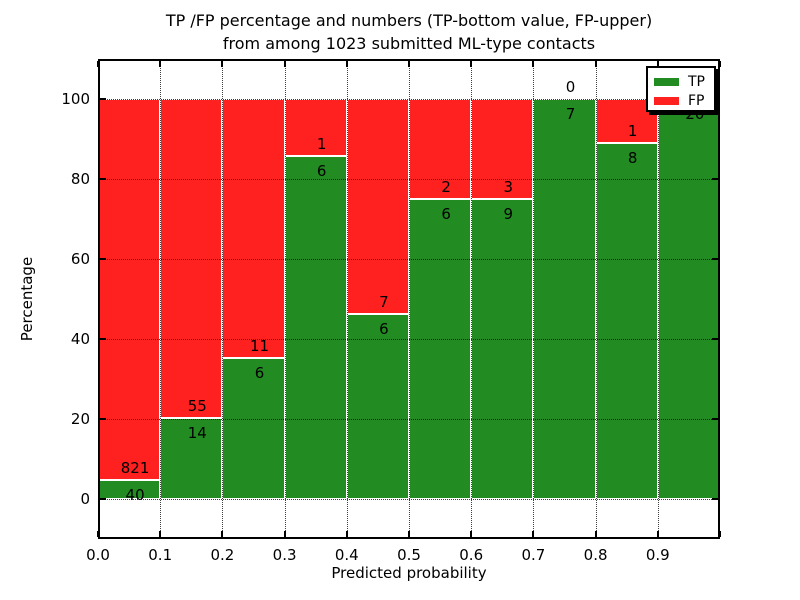  What do you see at coordinates (570, 114) in the screenshot?
I see `bar-value-label-tp: 7` at bounding box center [570, 114].